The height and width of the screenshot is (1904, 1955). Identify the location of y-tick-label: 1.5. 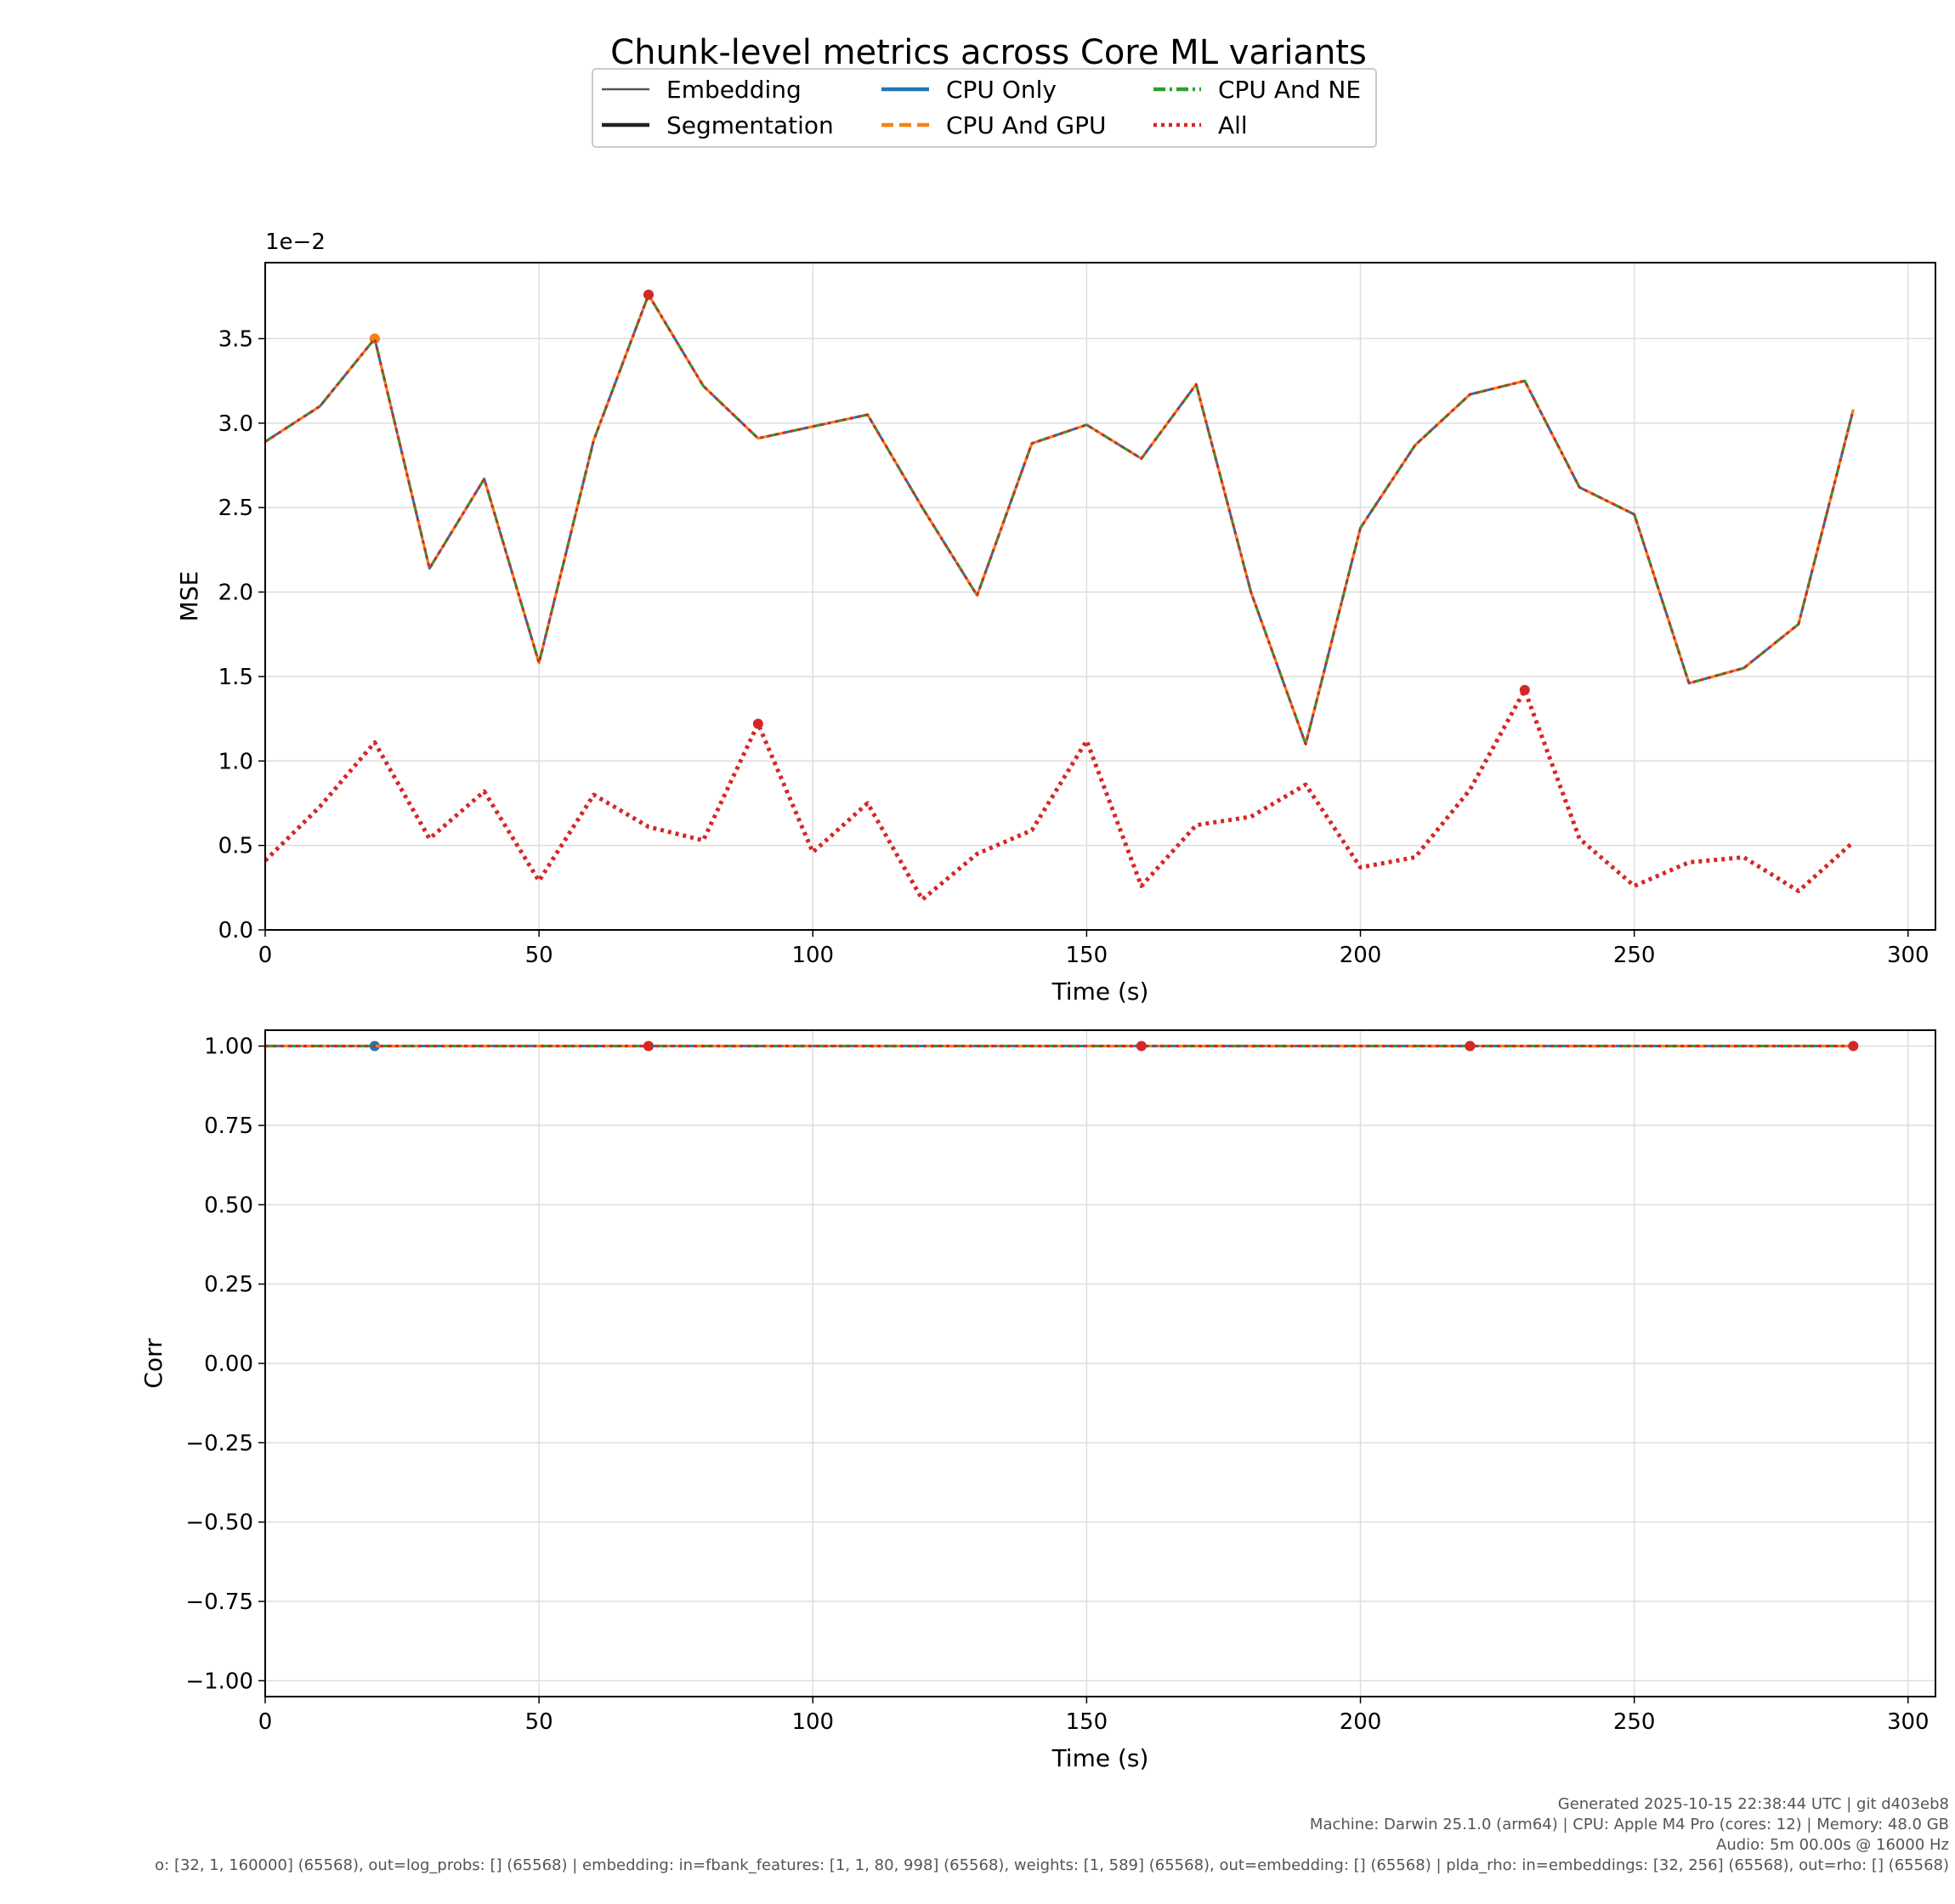
(235, 677).